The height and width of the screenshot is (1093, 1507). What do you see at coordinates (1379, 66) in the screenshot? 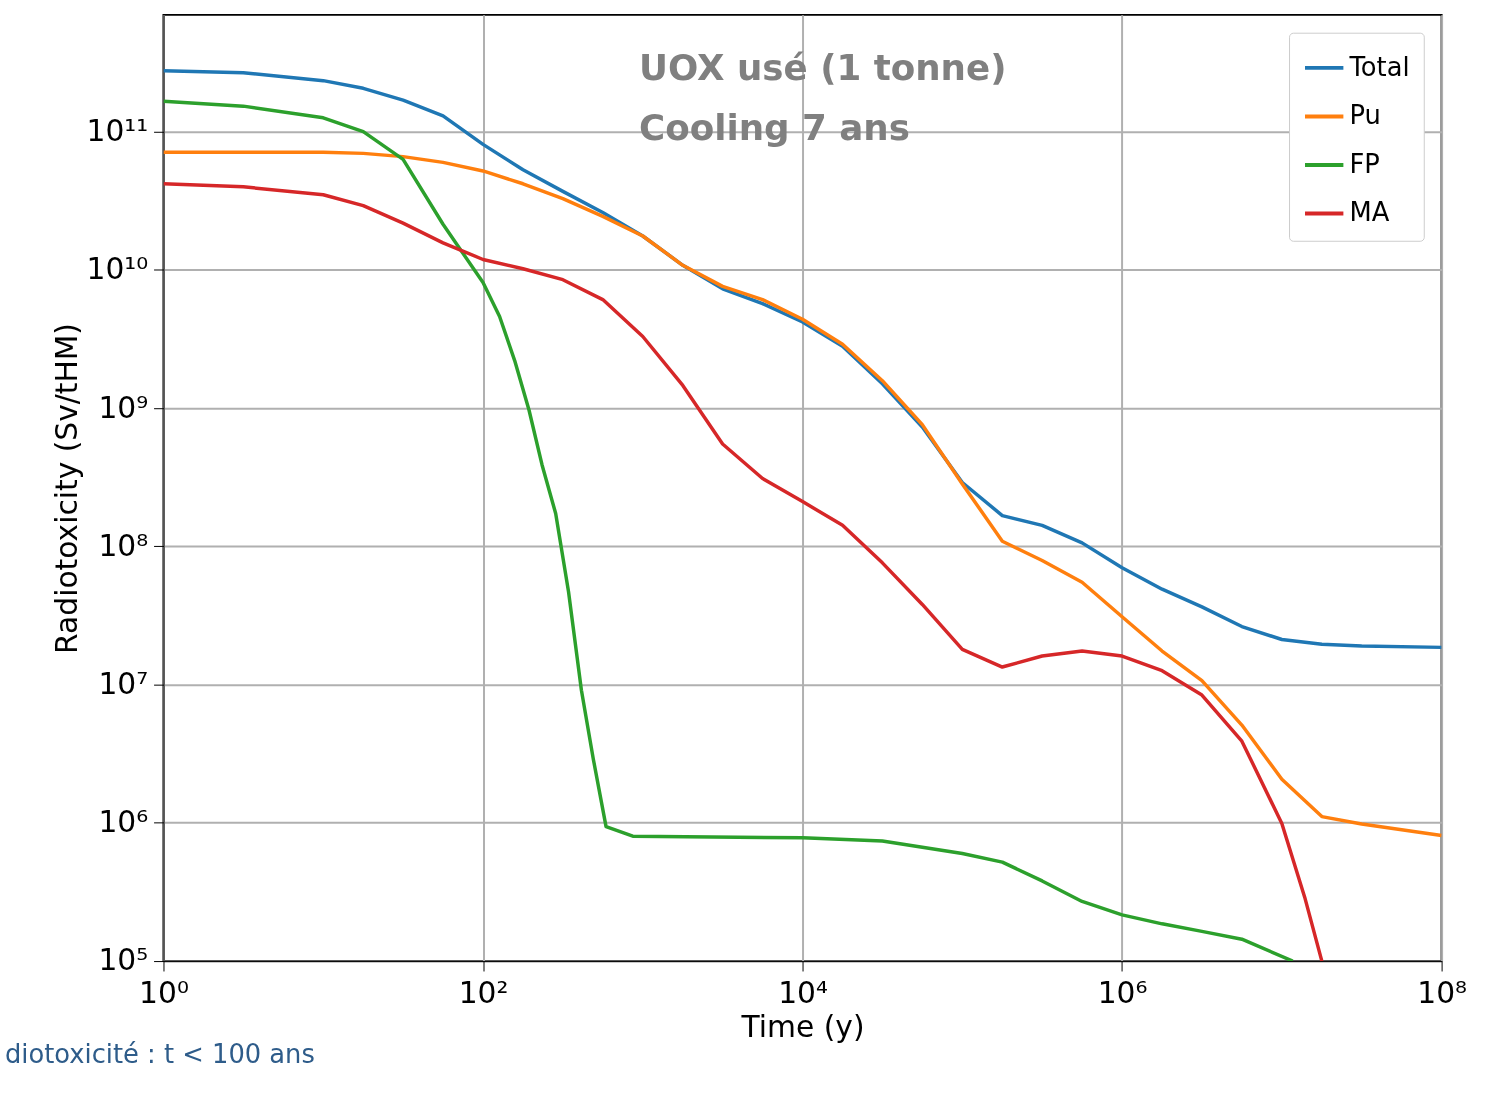
I see `legend-label: Total` at bounding box center [1379, 66].